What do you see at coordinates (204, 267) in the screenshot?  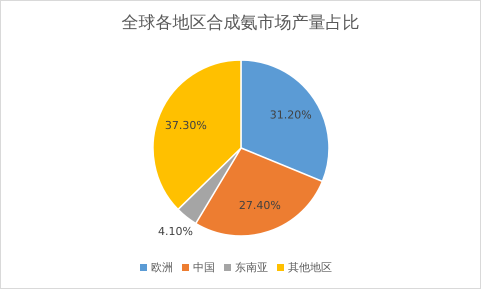 I see `legend-label: 中国` at bounding box center [204, 267].